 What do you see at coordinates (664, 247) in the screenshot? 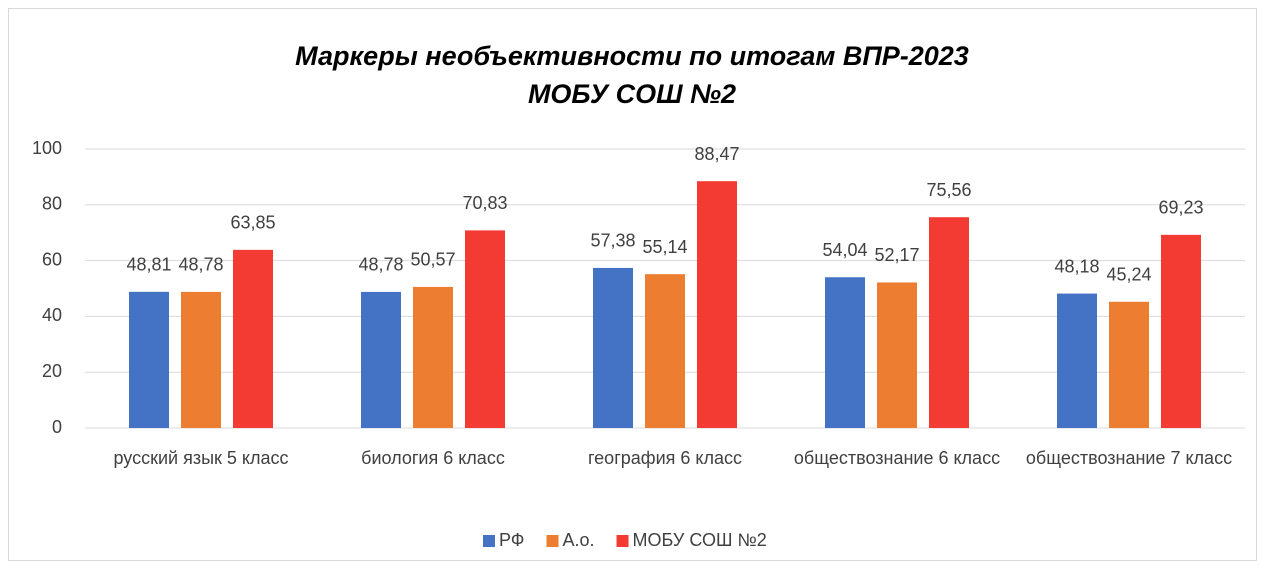
I see `data-label: 55,14` at bounding box center [664, 247].